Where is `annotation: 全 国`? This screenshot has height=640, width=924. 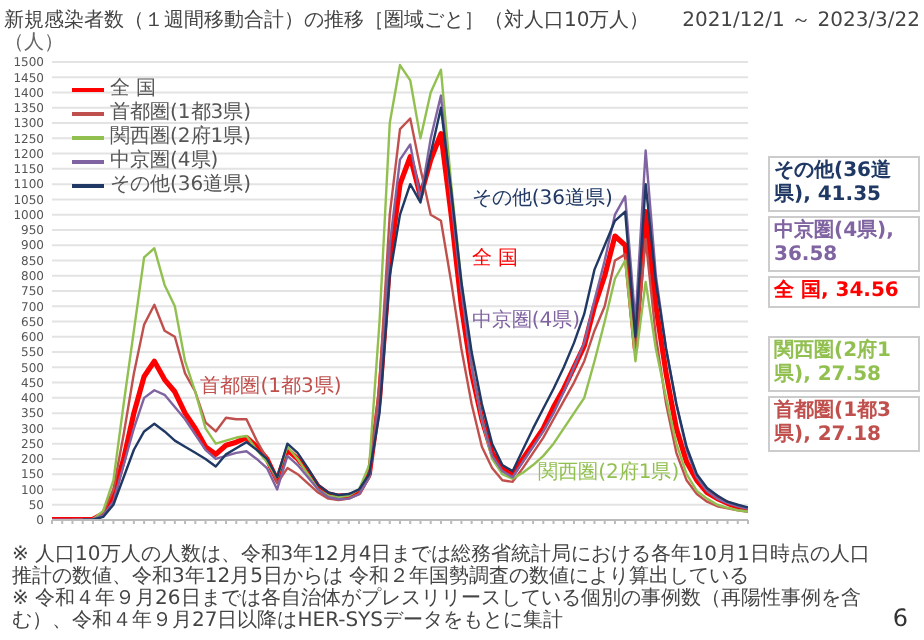
annotation: 全 国 is located at coordinates (494, 260).